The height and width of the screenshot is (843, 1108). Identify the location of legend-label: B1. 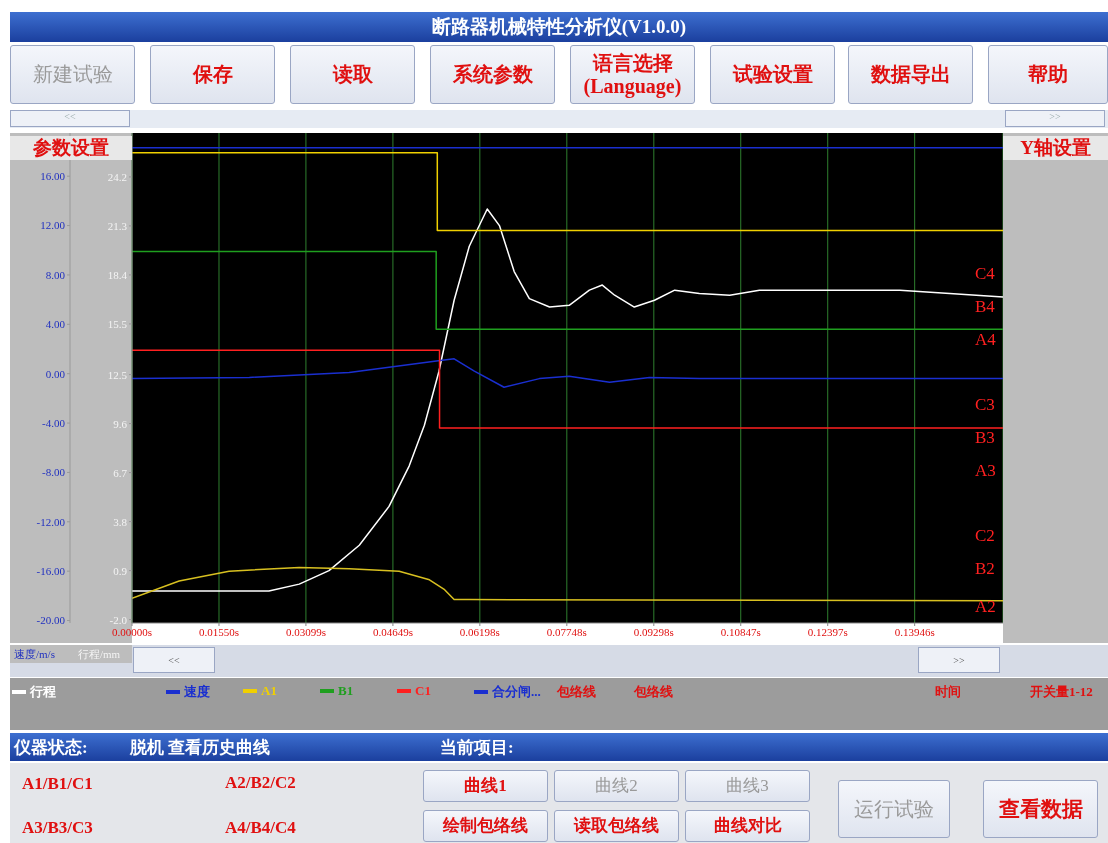
(346, 691).